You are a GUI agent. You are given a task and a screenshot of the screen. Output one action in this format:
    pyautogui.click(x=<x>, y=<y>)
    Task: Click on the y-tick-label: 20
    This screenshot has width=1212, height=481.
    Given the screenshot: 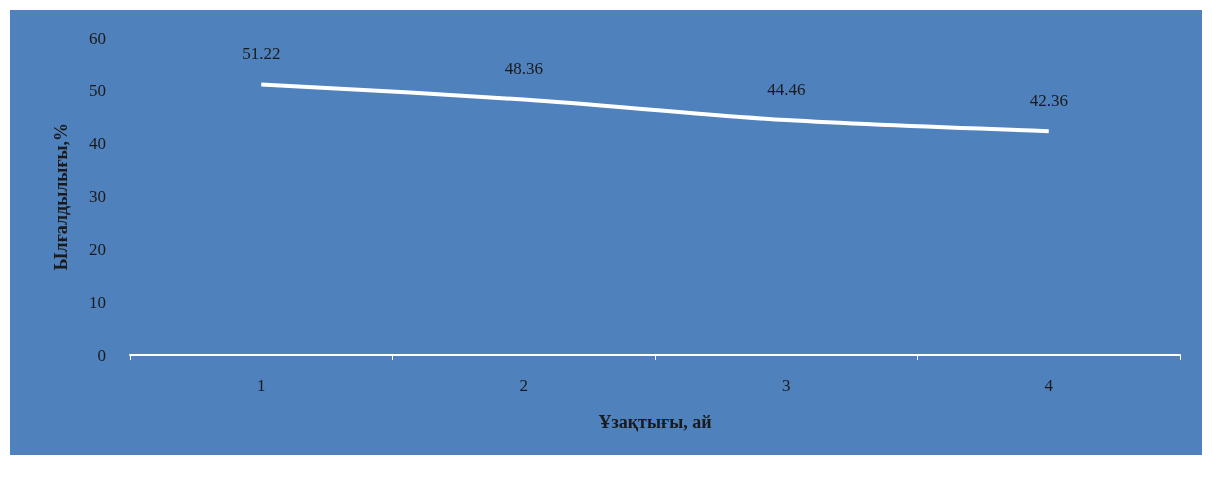 What is the action you would take?
    pyautogui.click(x=97, y=249)
    